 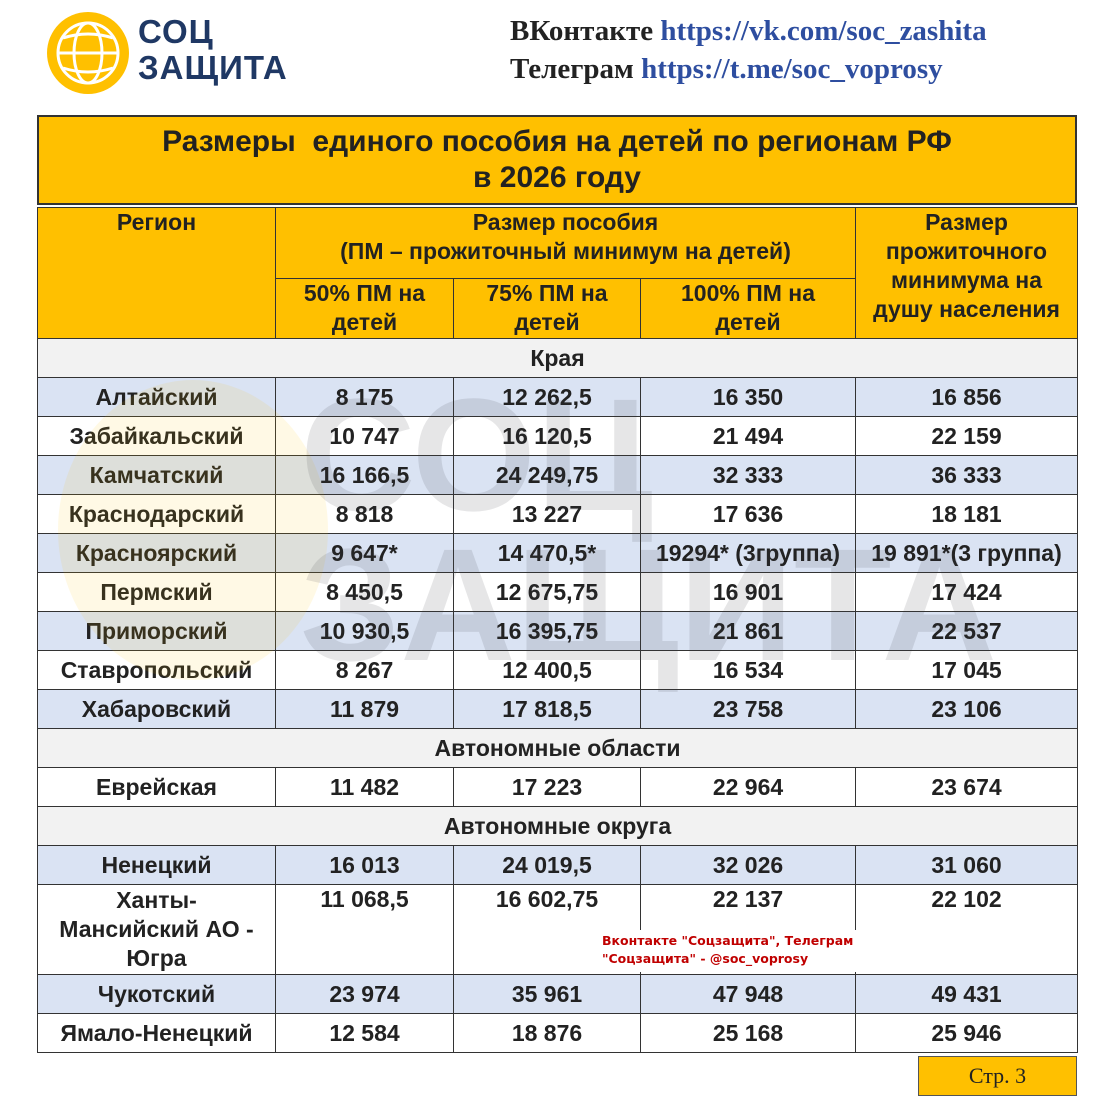 What do you see at coordinates (748, 709) in the screenshot?
I see `value-cell: 23 758` at bounding box center [748, 709].